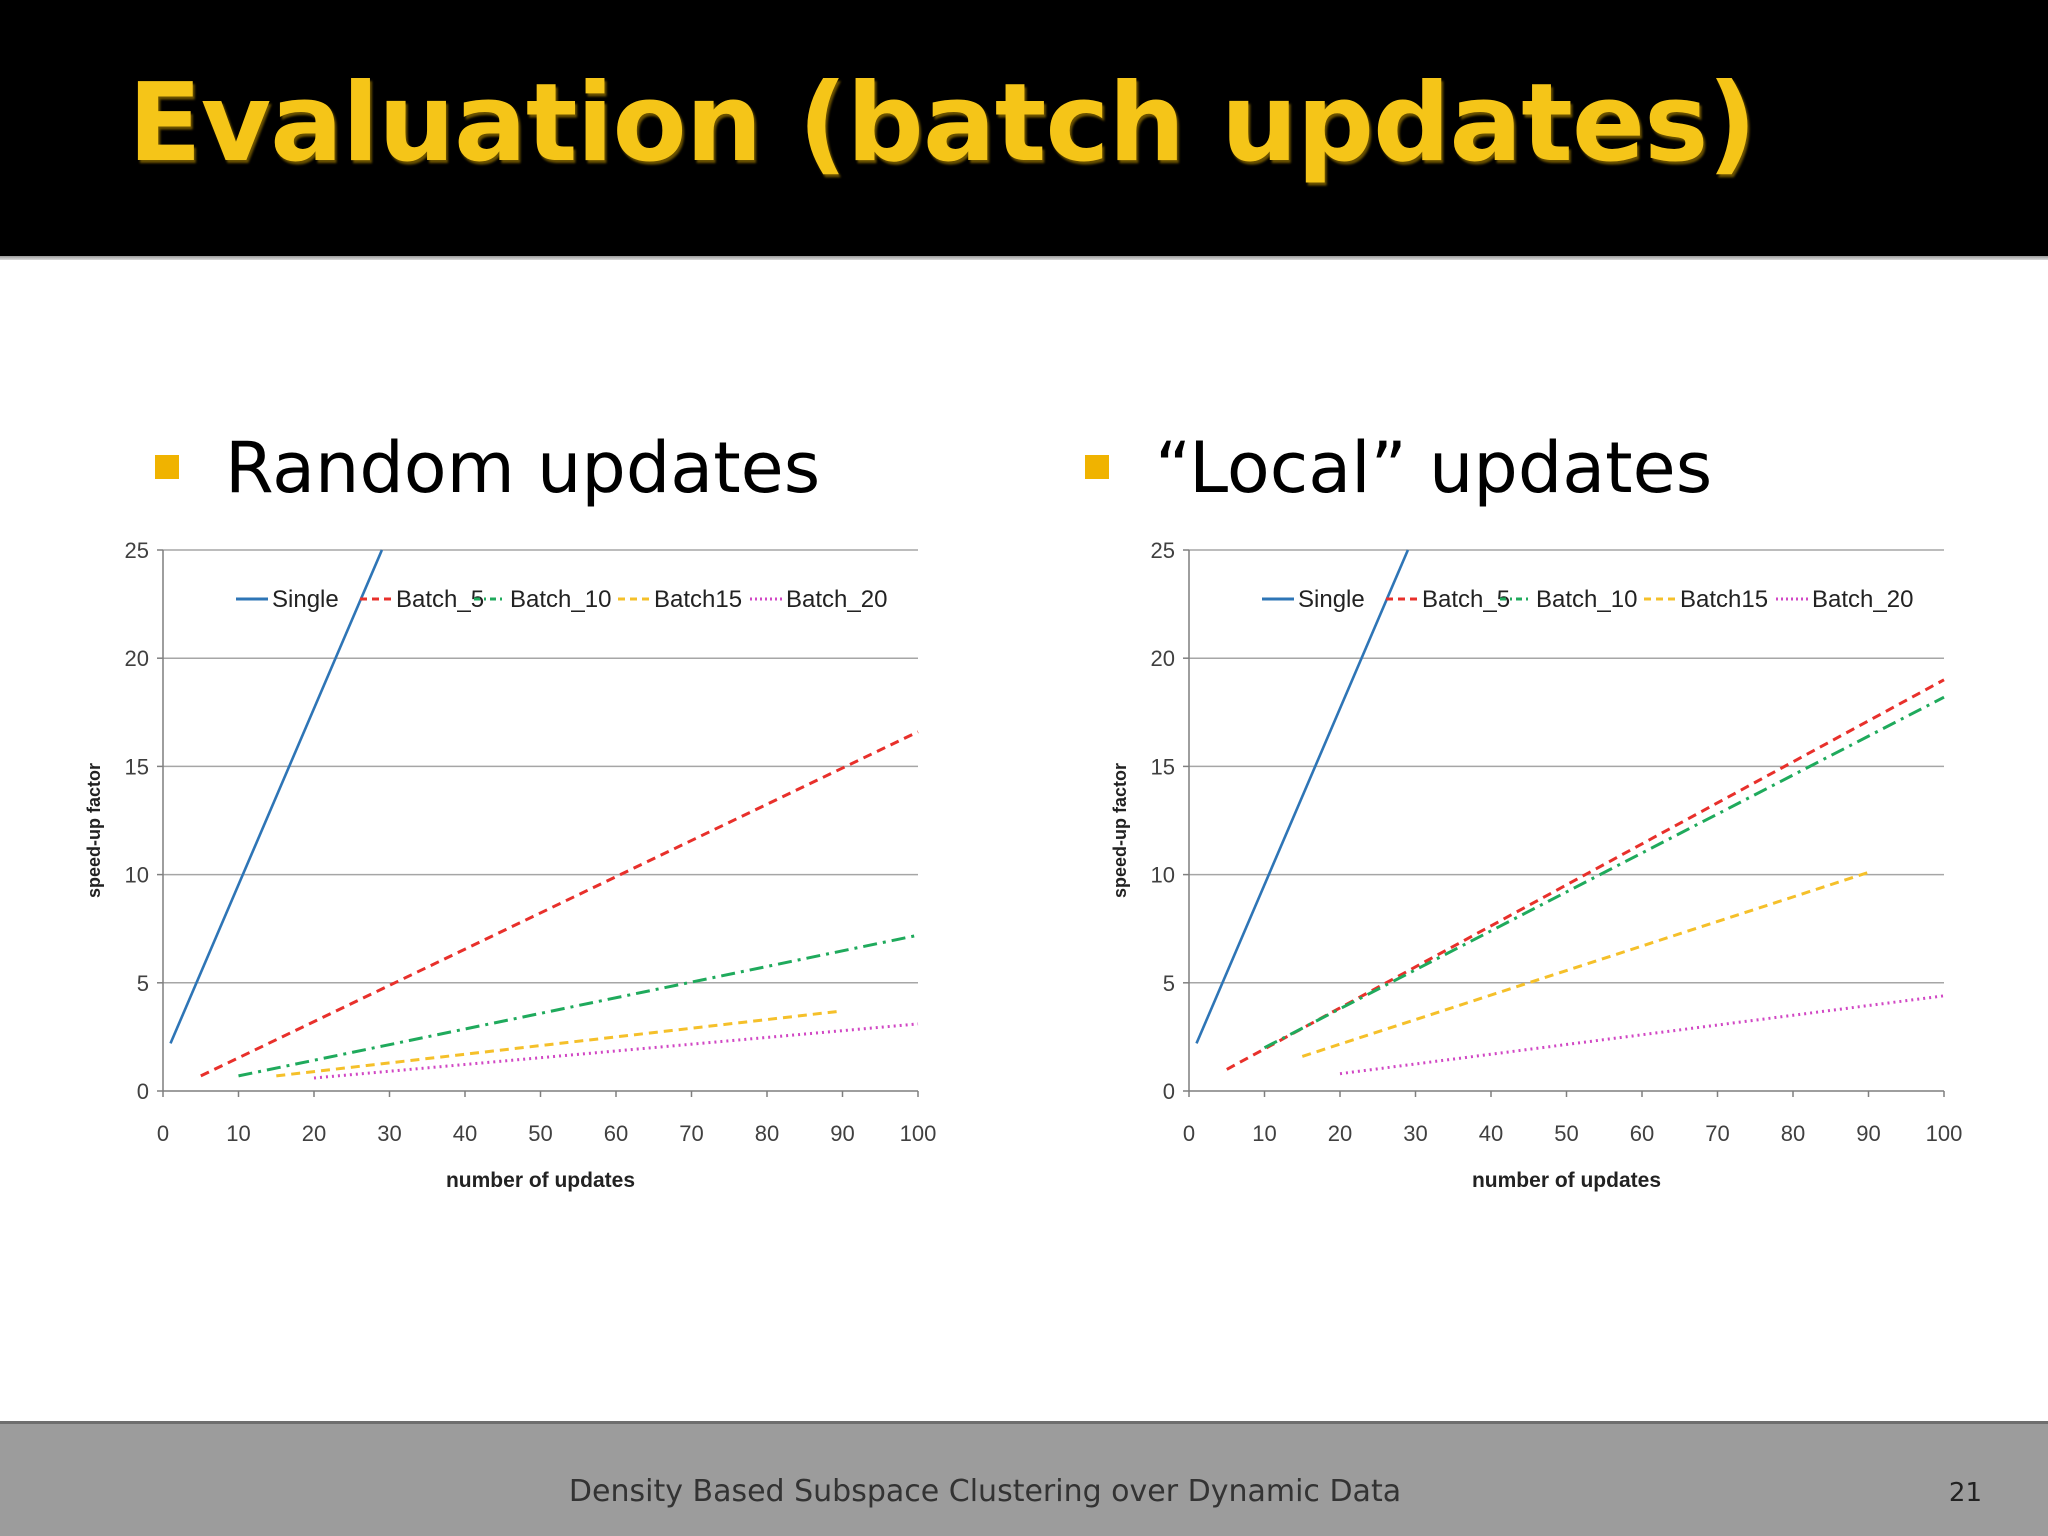  I want to click on footer-divider, so click(1024, 1423).